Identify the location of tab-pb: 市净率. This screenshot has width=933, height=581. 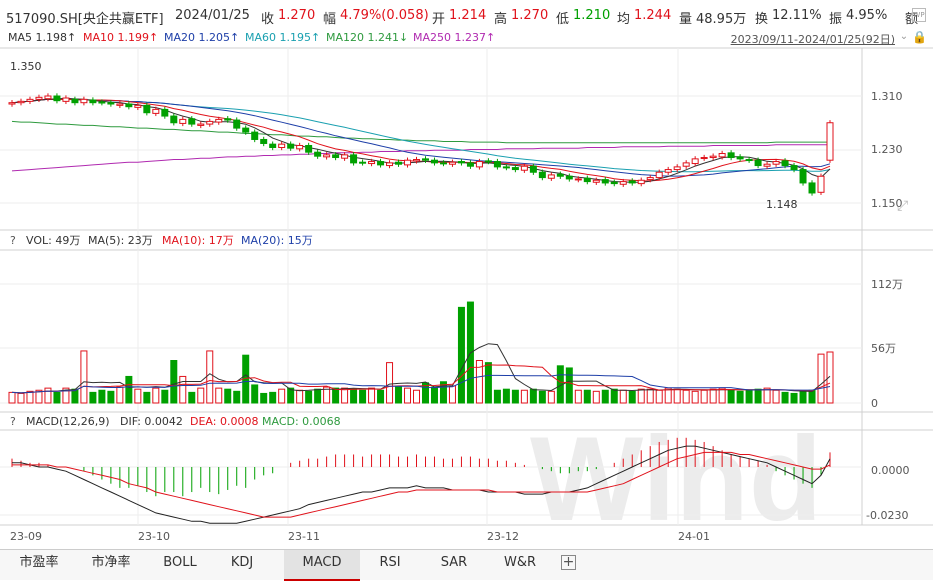
(111, 562).